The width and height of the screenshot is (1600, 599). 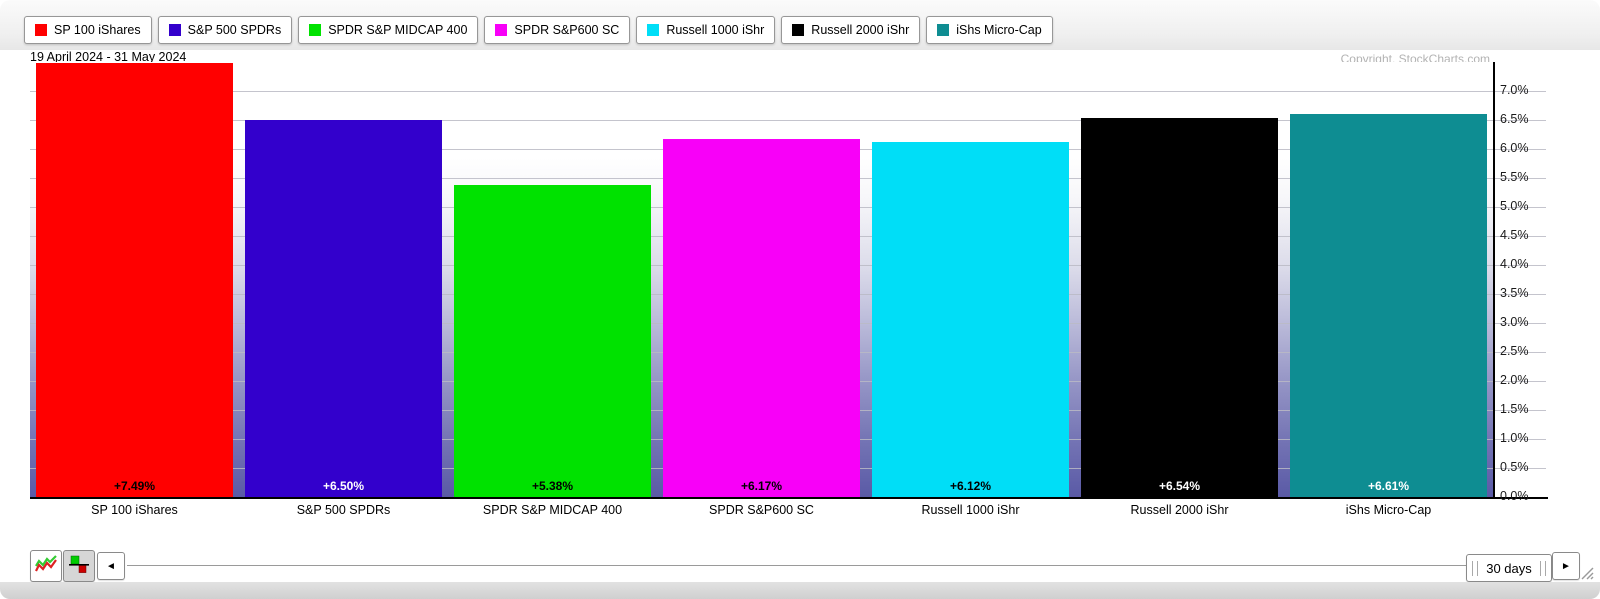 I want to click on date-slider-track, so click(x=797, y=565).